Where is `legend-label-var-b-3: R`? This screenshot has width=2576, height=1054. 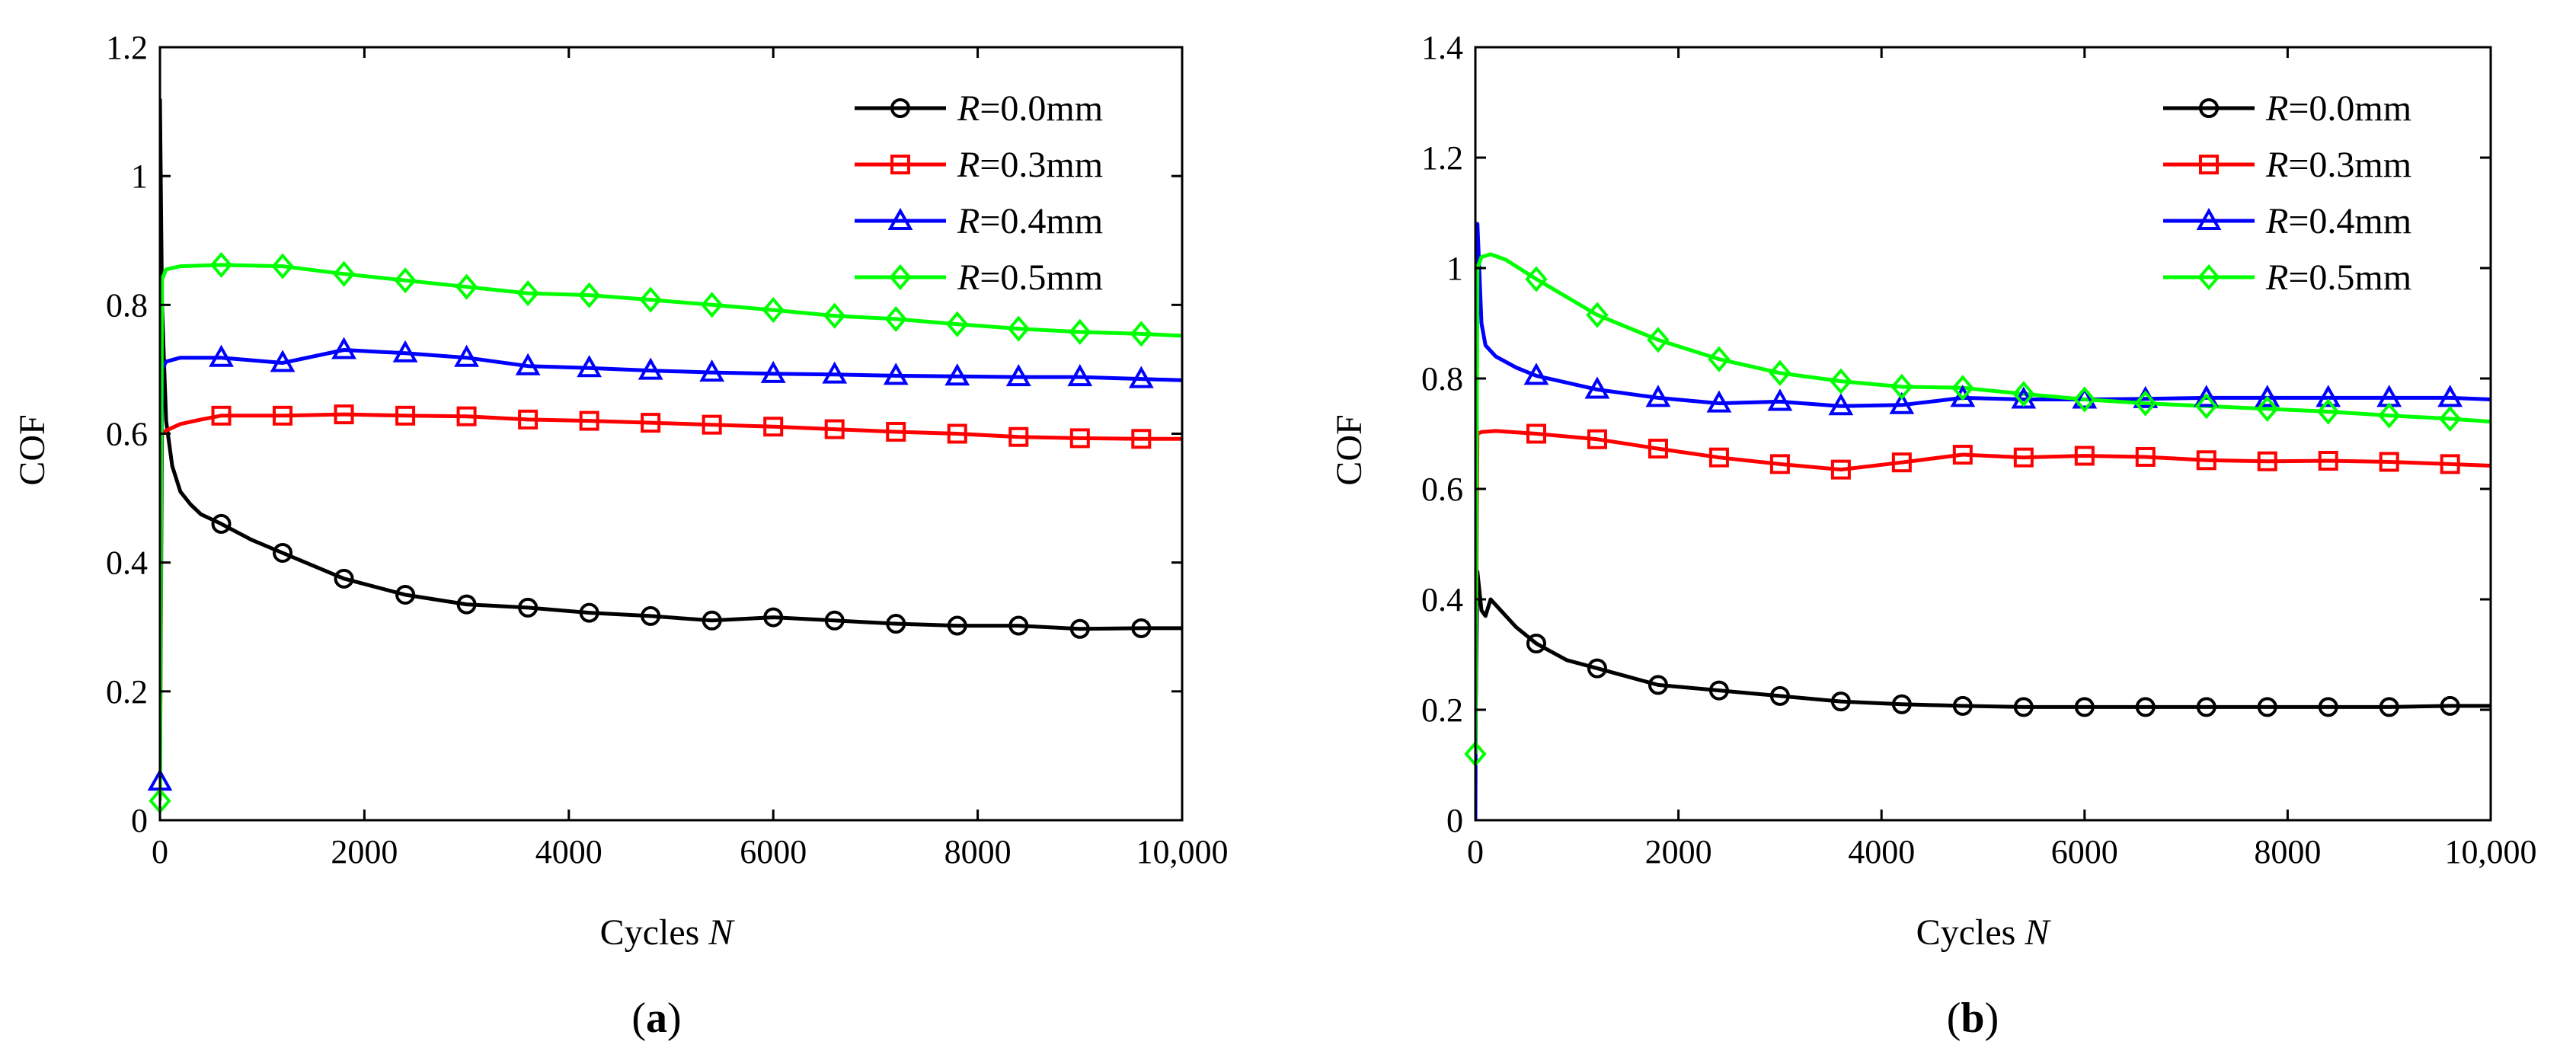
legend-label-var-b-3: R is located at coordinates (2277, 277).